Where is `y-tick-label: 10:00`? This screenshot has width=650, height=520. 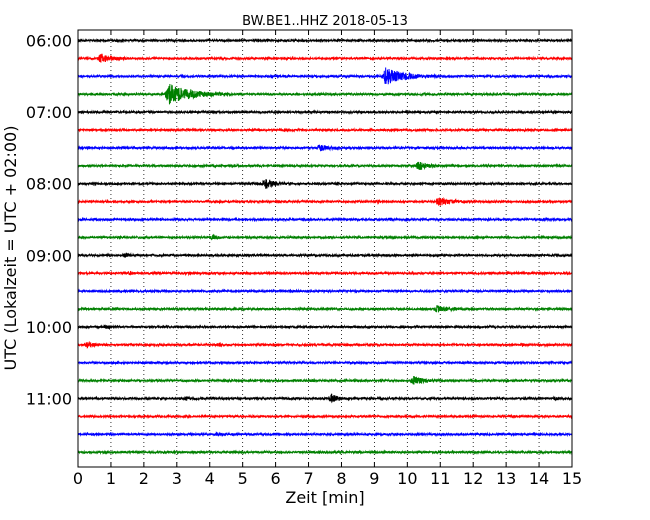 y-tick-label: 10:00 is located at coordinates (49, 327).